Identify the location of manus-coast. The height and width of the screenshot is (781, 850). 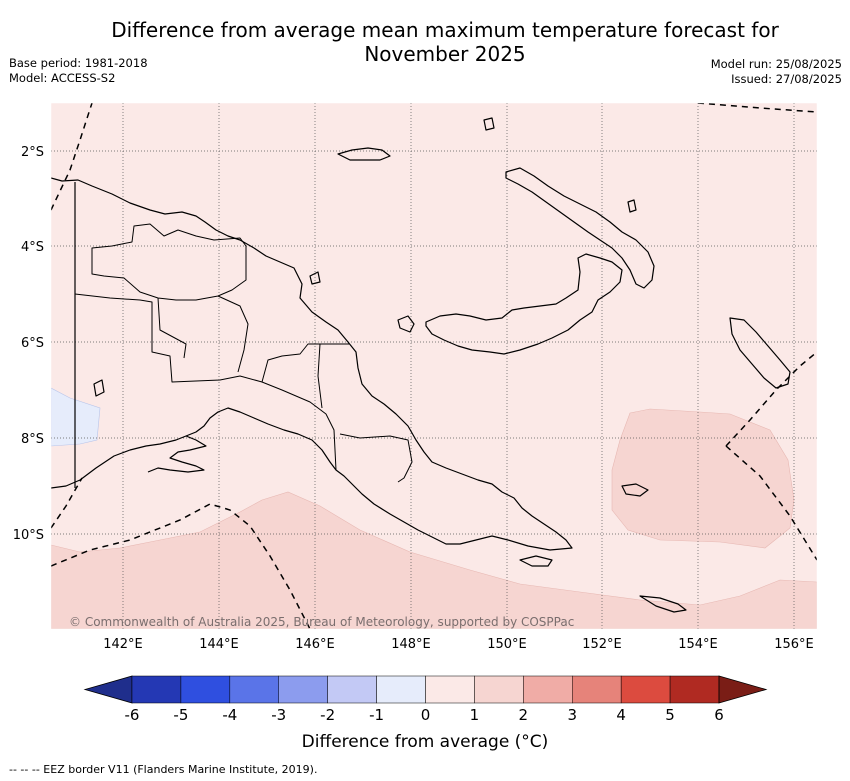
(364, 154).